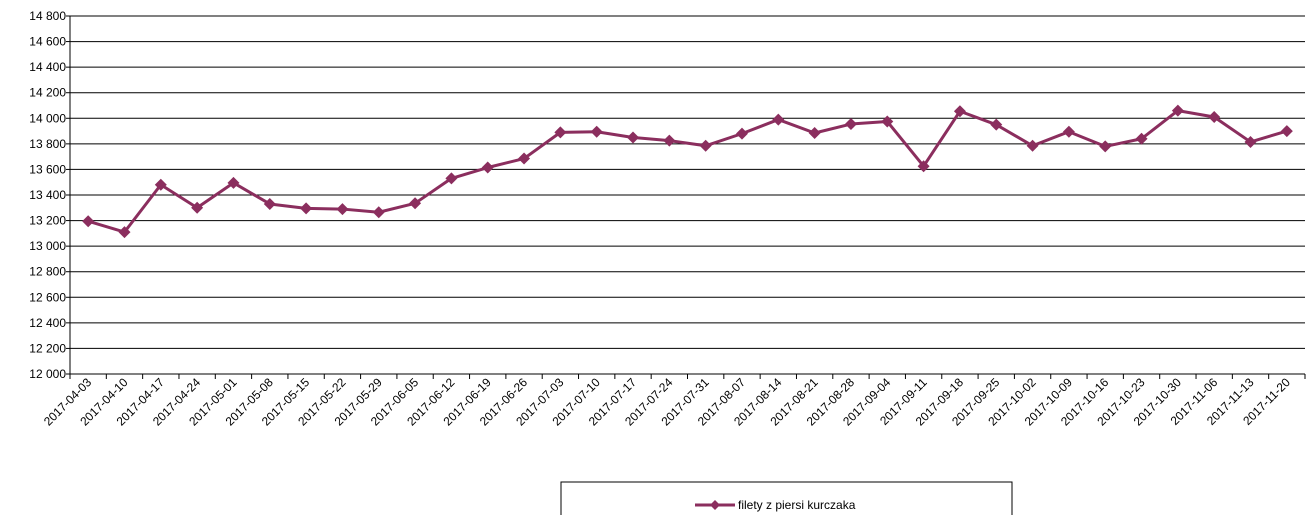 The height and width of the screenshot is (515, 1309). I want to click on y-tick-label: 12 200, so click(47, 348).